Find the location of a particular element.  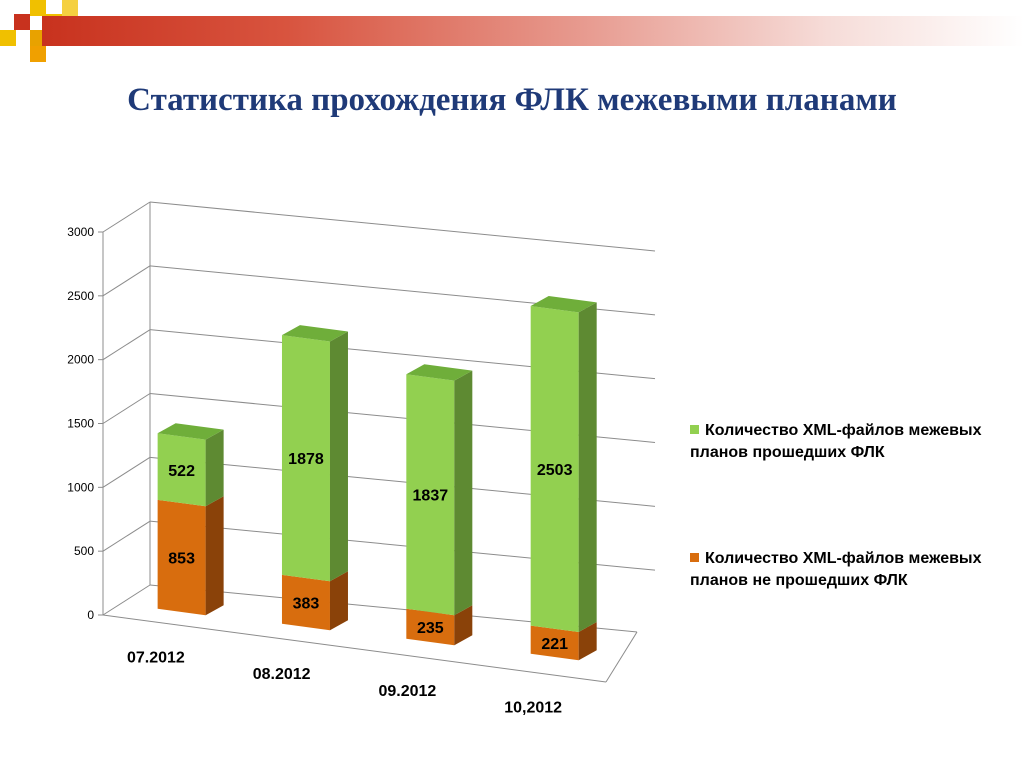

x-tick-label: 08.2012 is located at coordinates (282, 674).